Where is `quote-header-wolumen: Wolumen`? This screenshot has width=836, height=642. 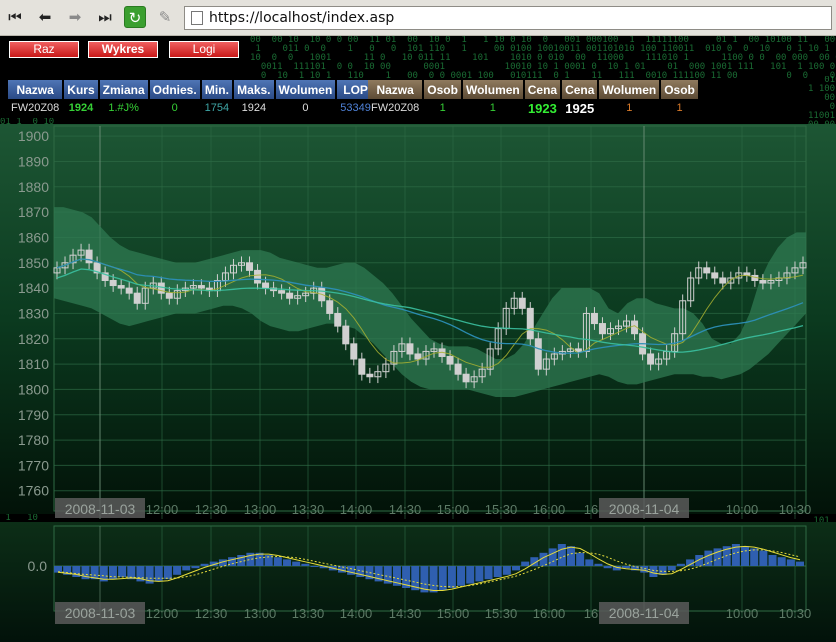
quote-header-wolumen: Wolumen is located at coordinates (305, 89).